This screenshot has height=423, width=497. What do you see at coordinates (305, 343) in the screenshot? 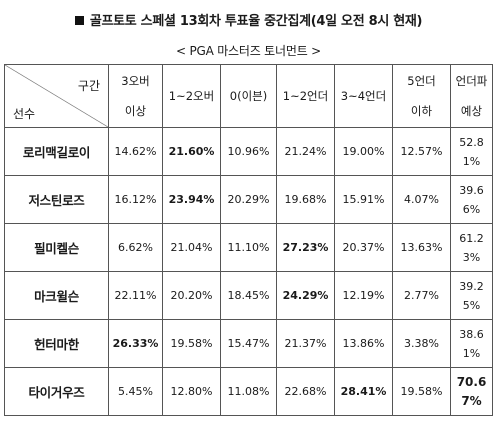
I see `vote-rate-cell: 21.37%` at bounding box center [305, 343].